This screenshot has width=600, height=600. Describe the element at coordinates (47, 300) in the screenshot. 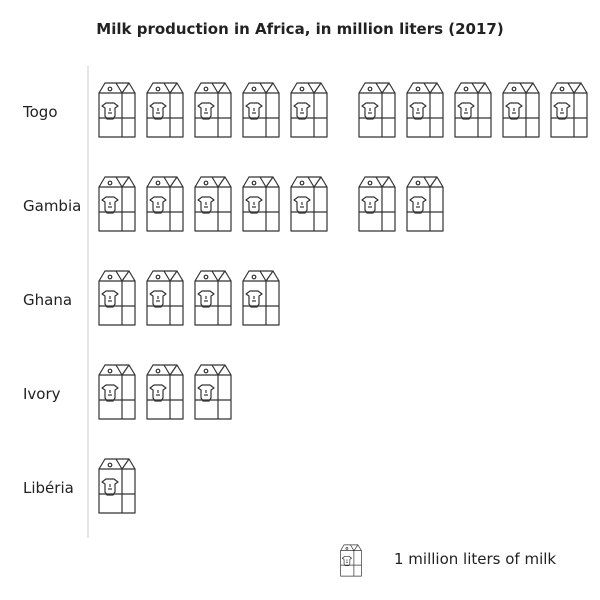

I see `row-label-2: Ghana` at that location.